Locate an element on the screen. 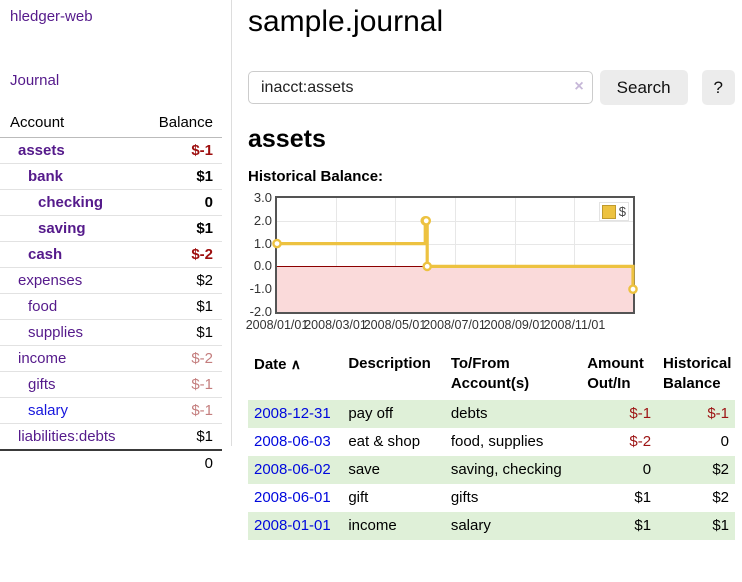  transaction-accounts: gifts is located at coordinates (464, 497).